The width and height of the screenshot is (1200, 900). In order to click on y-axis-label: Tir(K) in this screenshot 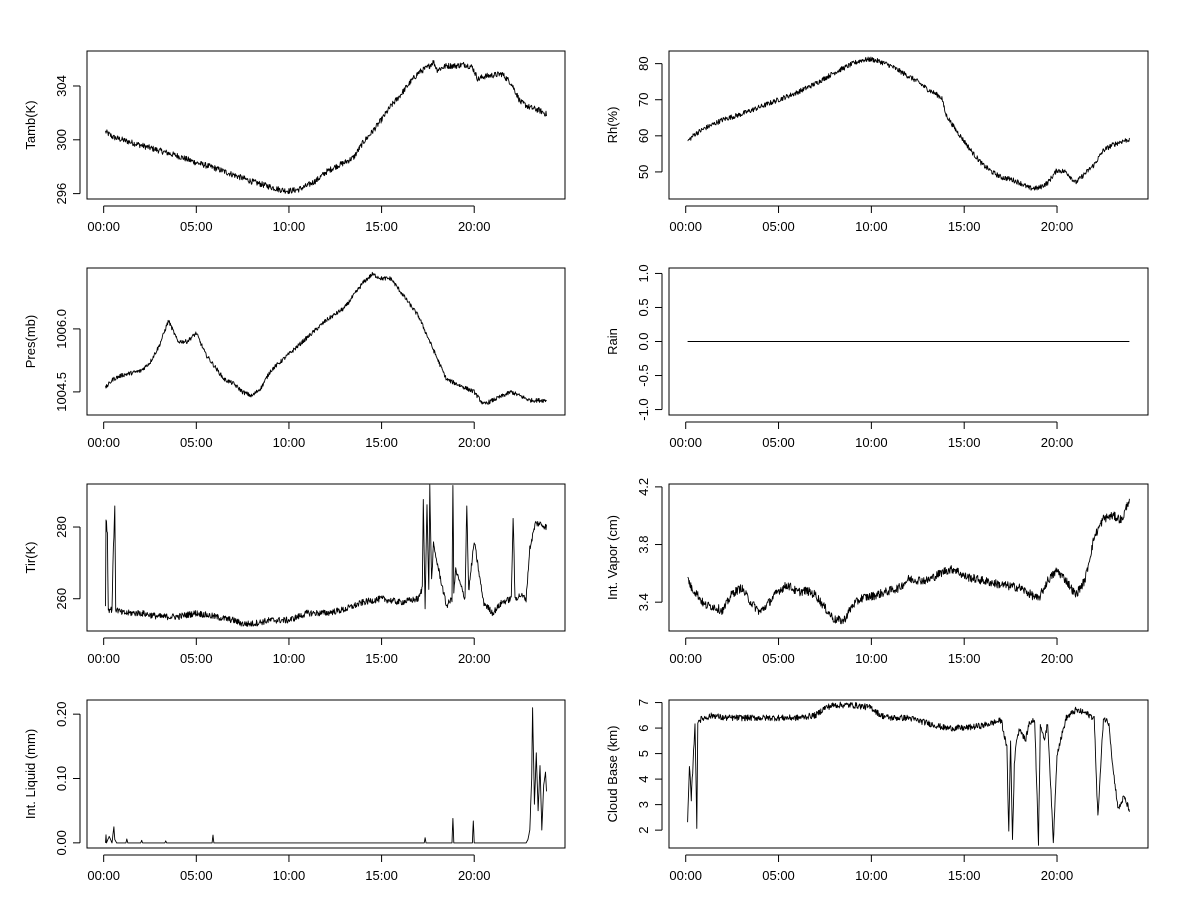, I will do `click(30, 557)`.